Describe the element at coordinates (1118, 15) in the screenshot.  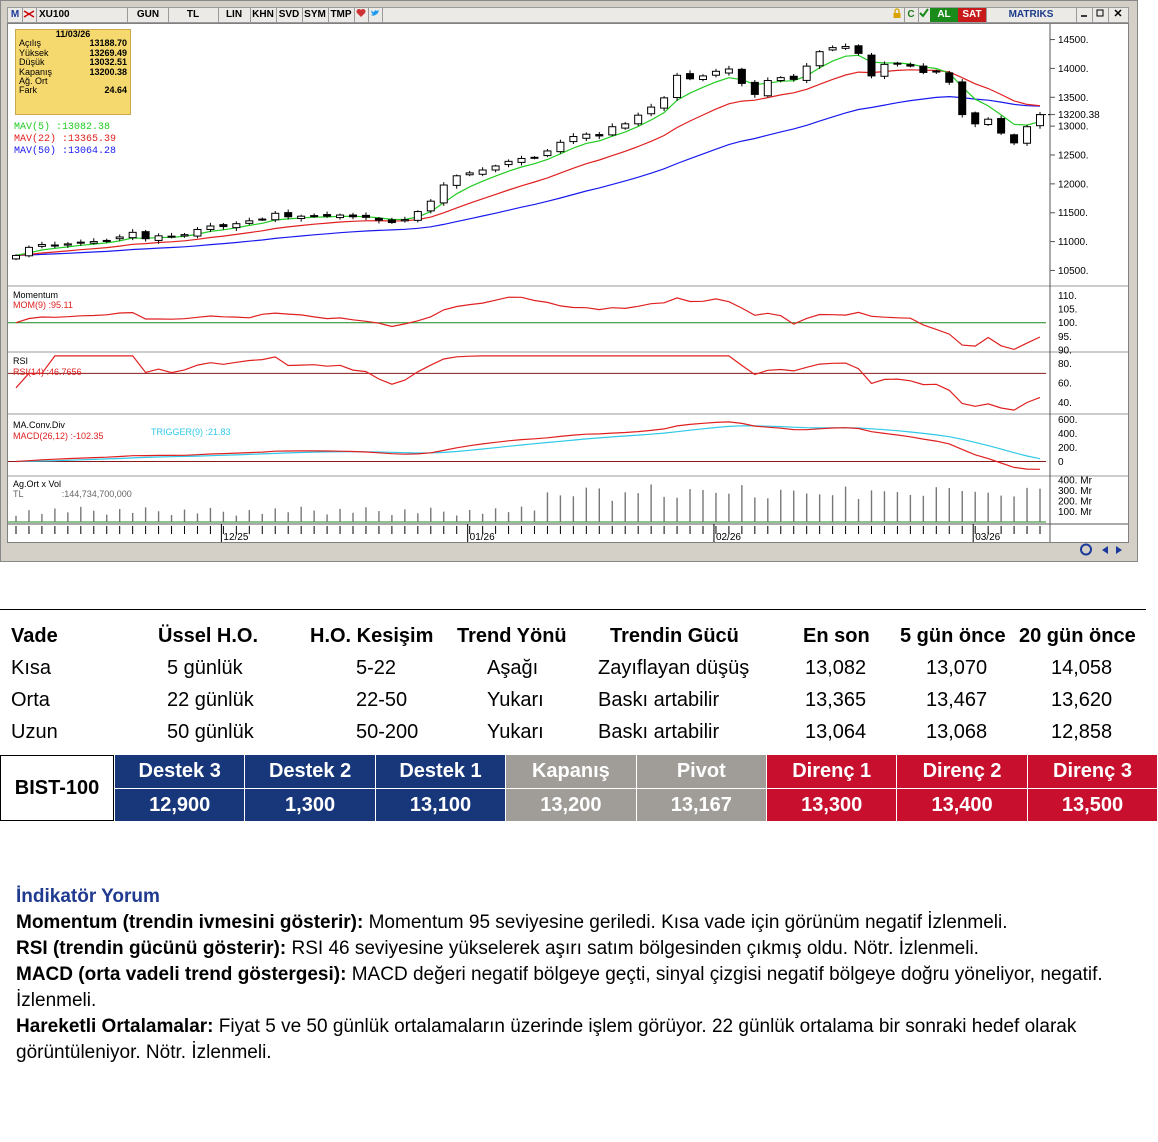
I see `close-icon` at that location.